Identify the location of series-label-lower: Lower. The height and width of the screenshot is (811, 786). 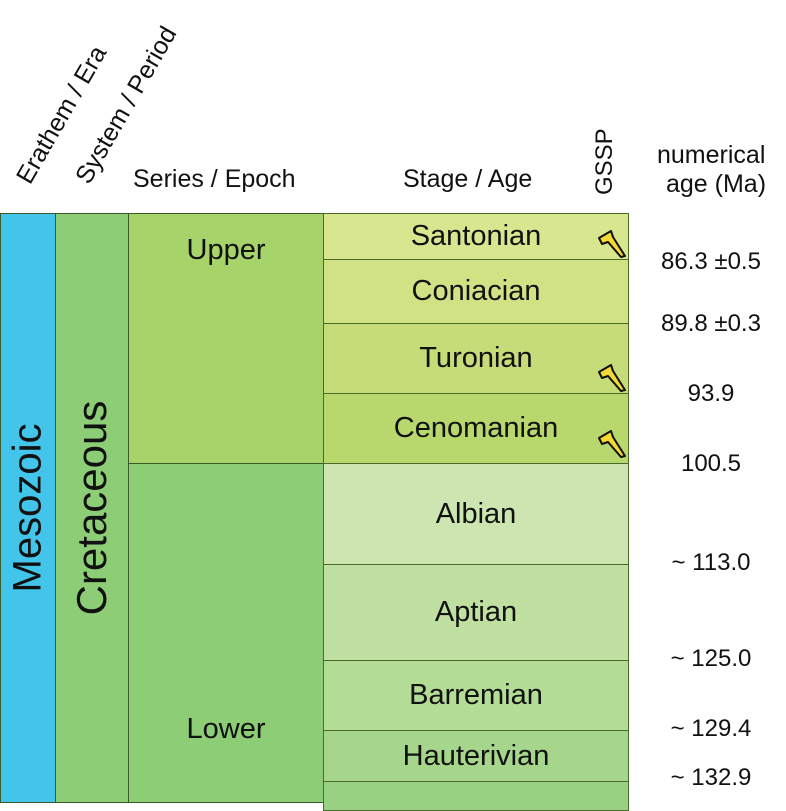
(226, 729).